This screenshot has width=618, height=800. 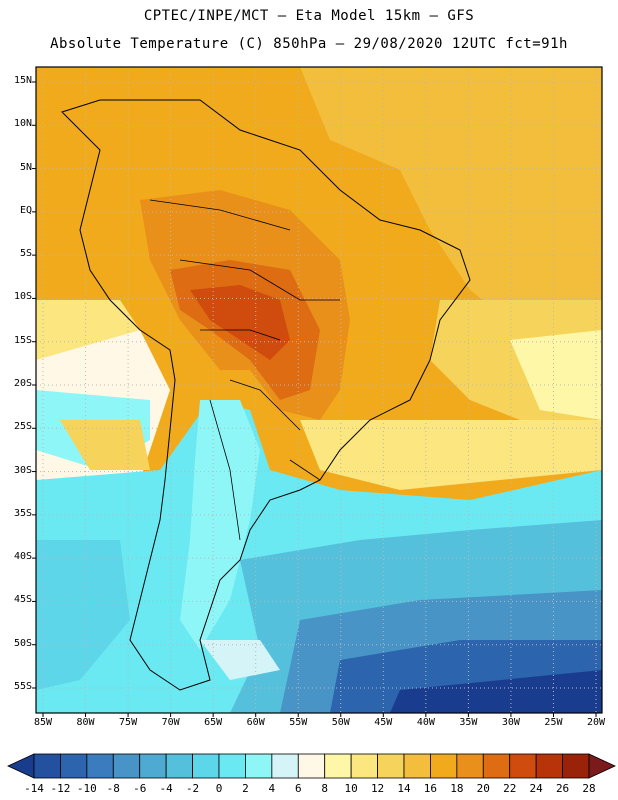 What do you see at coordinates (556, 375) in the screenshot?
I see `band-east-pale` at bounding box center [556, 375].